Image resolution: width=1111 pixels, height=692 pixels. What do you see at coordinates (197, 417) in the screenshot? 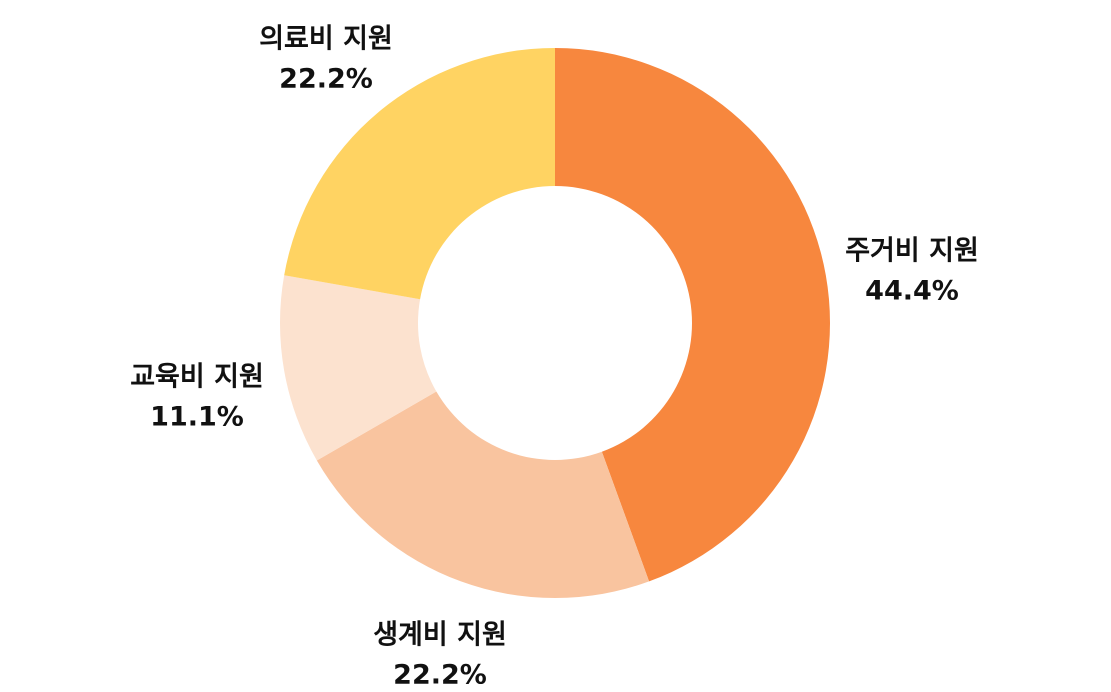
I see `slice-value-label-2: 11.1%` at bounding box center [197, 417].